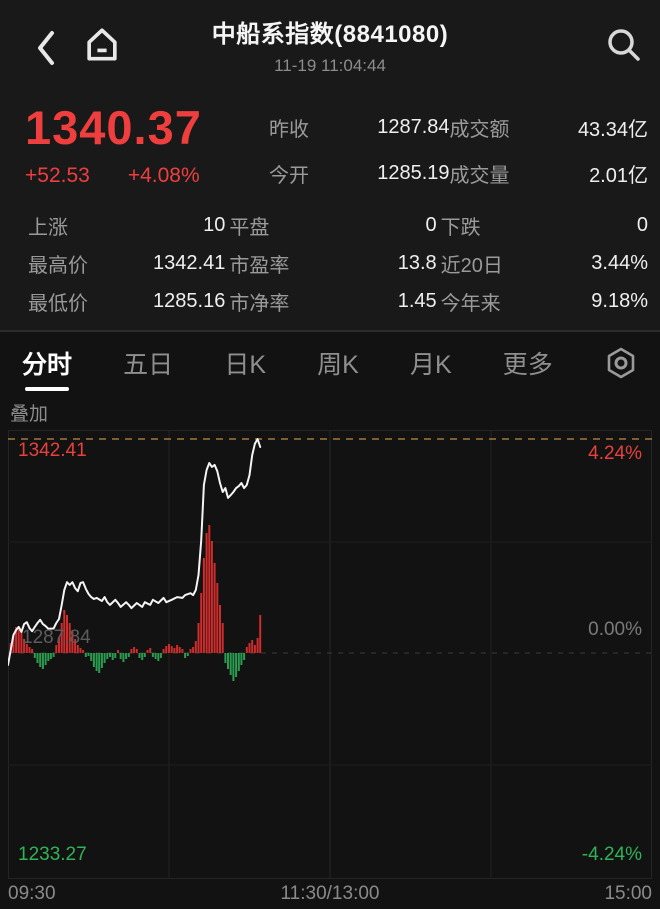  Describe the element at coordinates (48, 227) in the screenshot. I see `advancers-label: 上涨` at that location.